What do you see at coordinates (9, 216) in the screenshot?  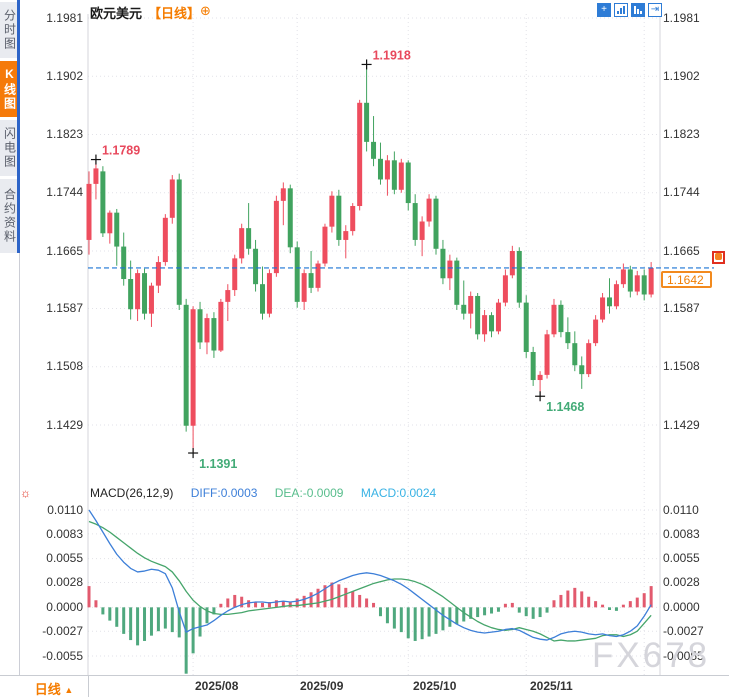 I see `sidebar-tab-contract-info: 合约资料` at bounding box center [9, 216].